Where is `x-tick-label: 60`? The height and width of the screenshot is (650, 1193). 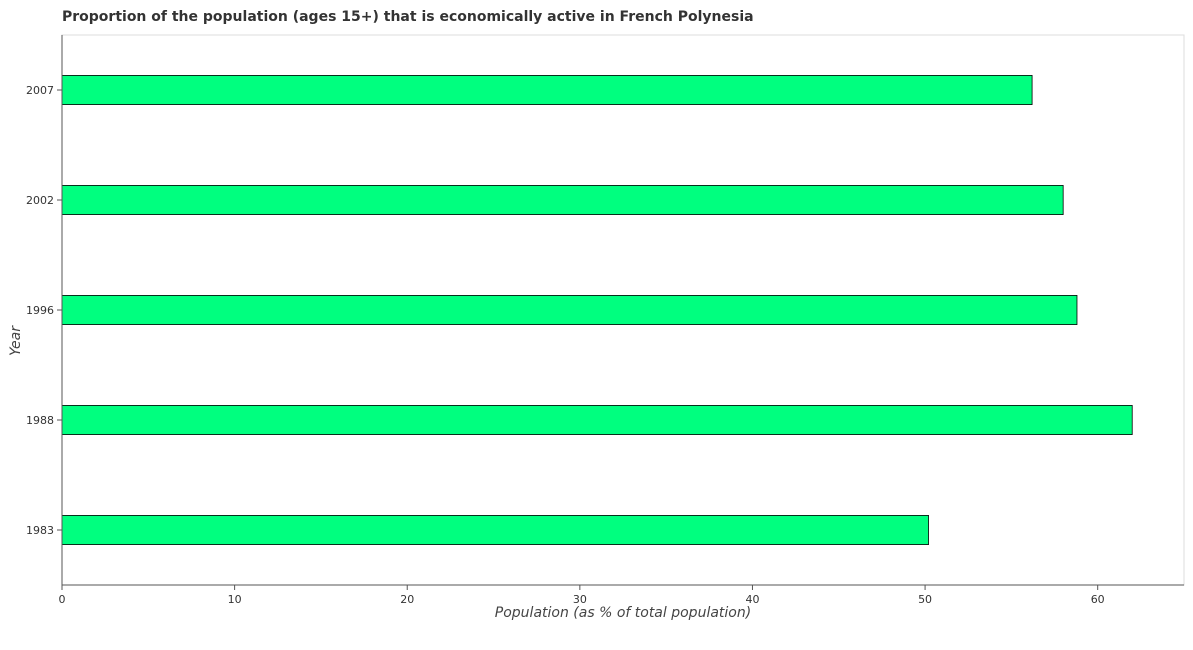 x-tick-label: 60 is located at coordinates (1098, 599).